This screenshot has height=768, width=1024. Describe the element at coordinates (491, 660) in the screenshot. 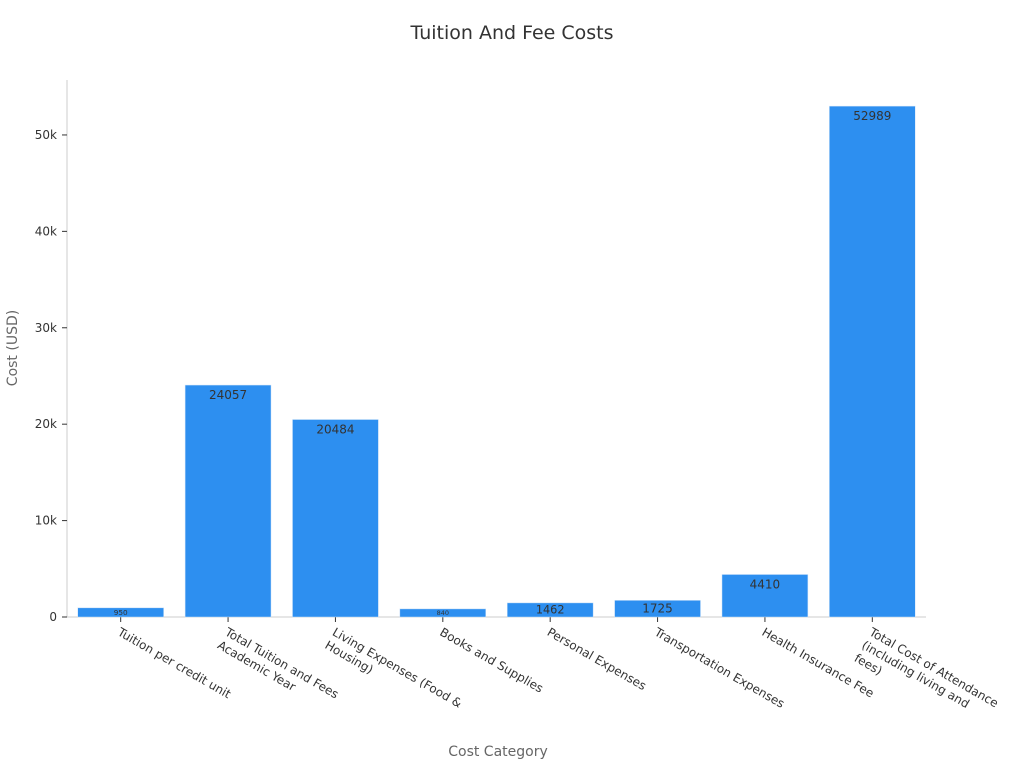

I see `x-tick-label: Books and Supplies` at that location.